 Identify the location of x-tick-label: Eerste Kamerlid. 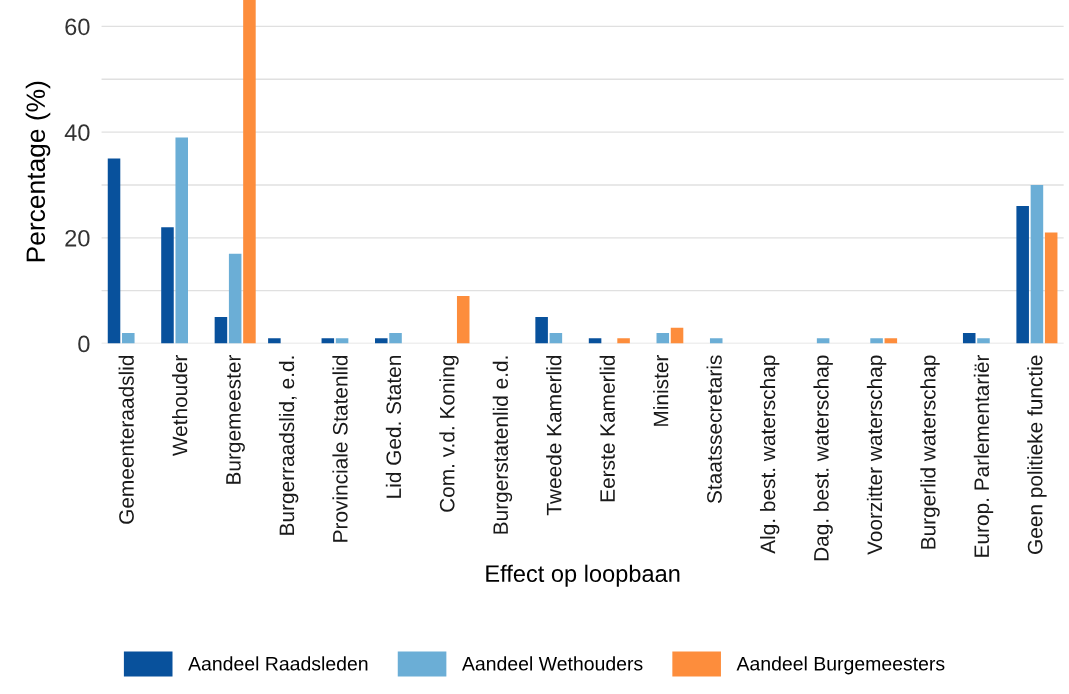
(607, 428).